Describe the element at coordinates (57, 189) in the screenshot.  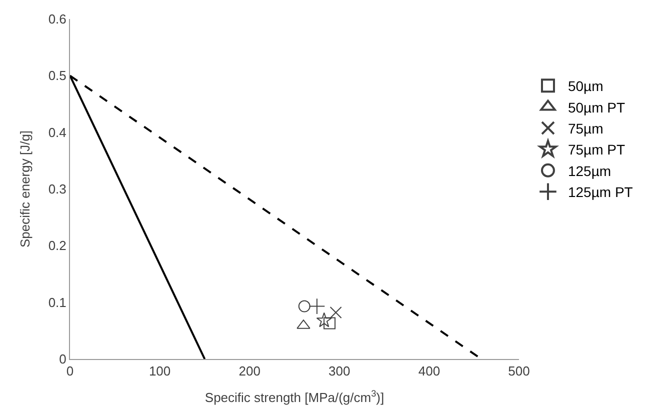
I see `y-tick-label: 0.3` at that location.